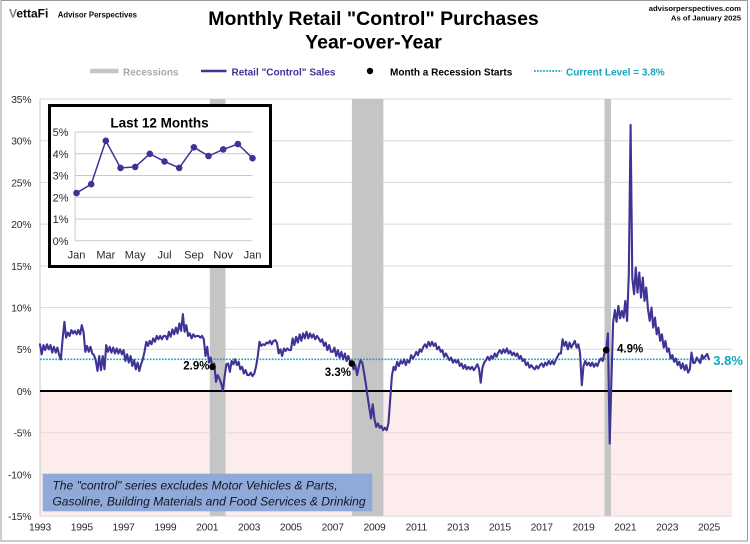 The height and width of the screenshot is (544, 750). Describe the element at coordinates (338, 373) in the screenshot. I see `svg-text: 3.3%` at that location.